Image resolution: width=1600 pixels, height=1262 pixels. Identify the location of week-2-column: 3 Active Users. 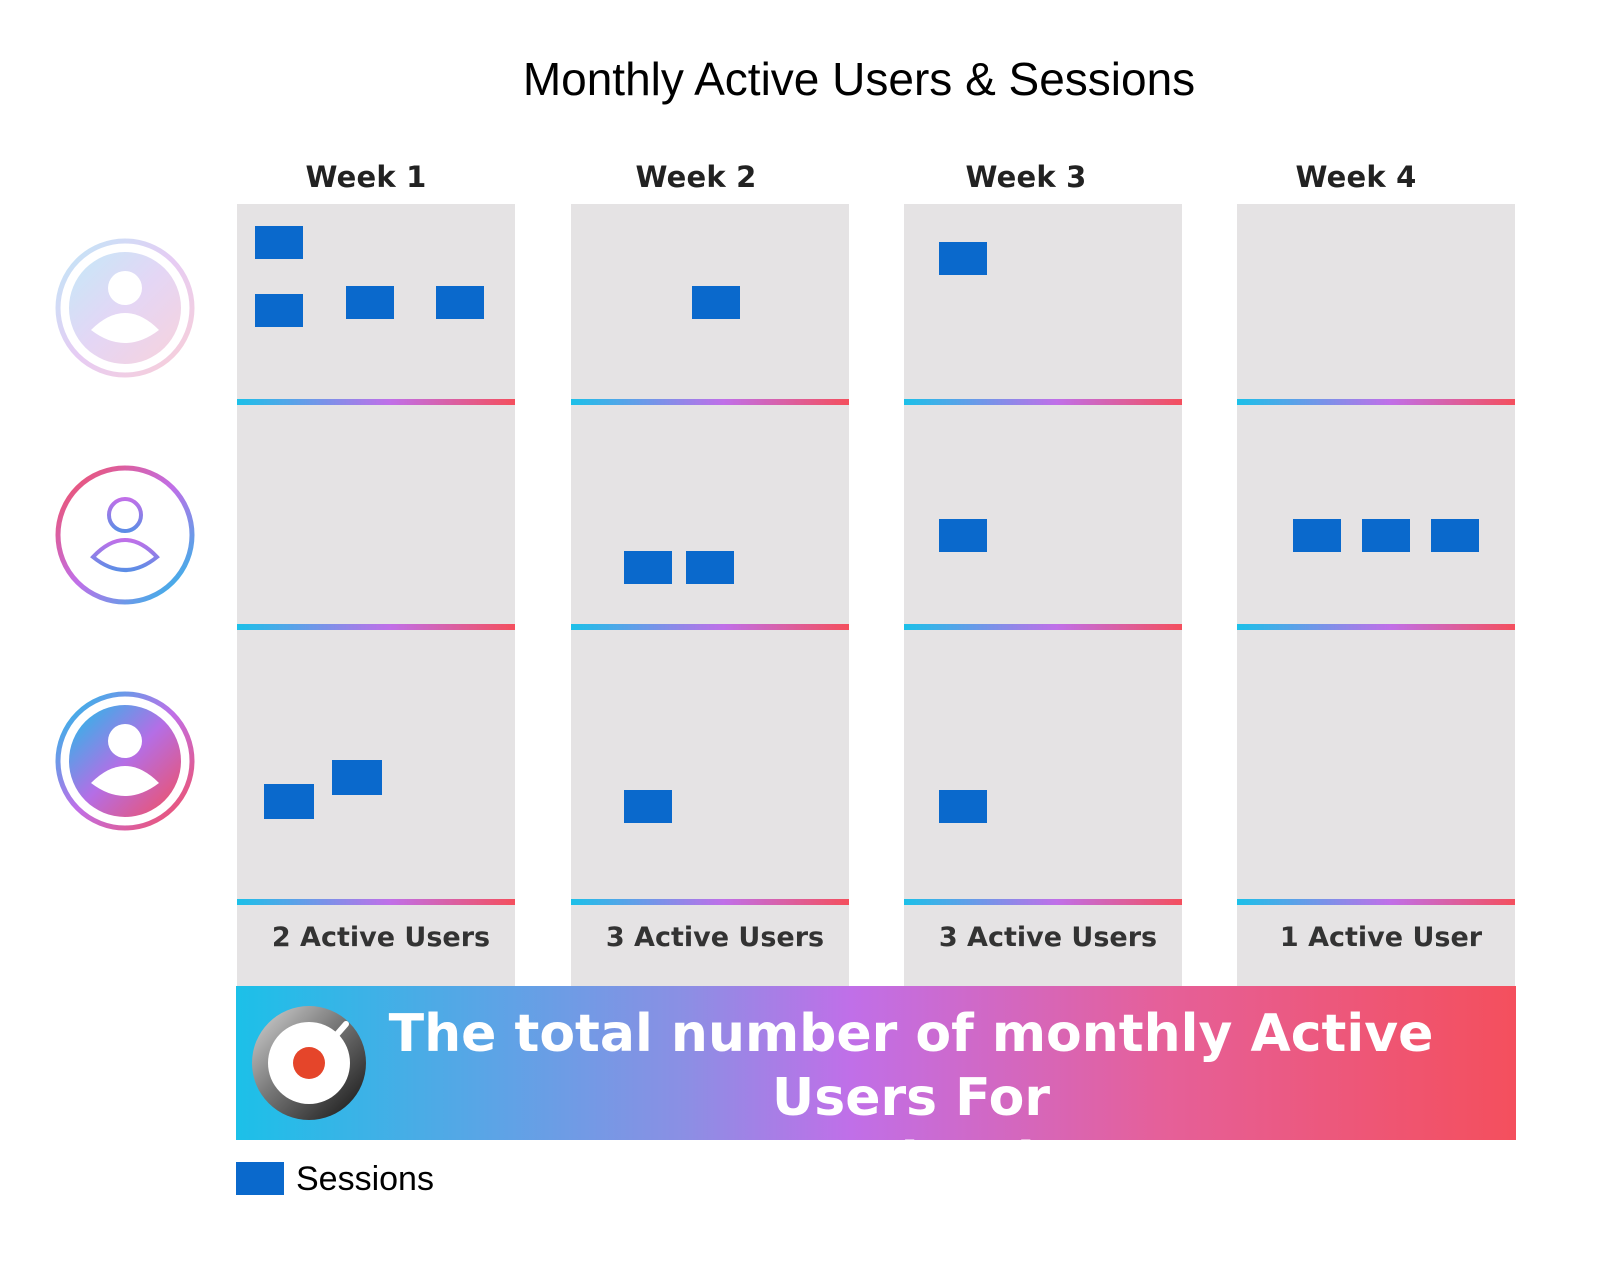
(710, 595).